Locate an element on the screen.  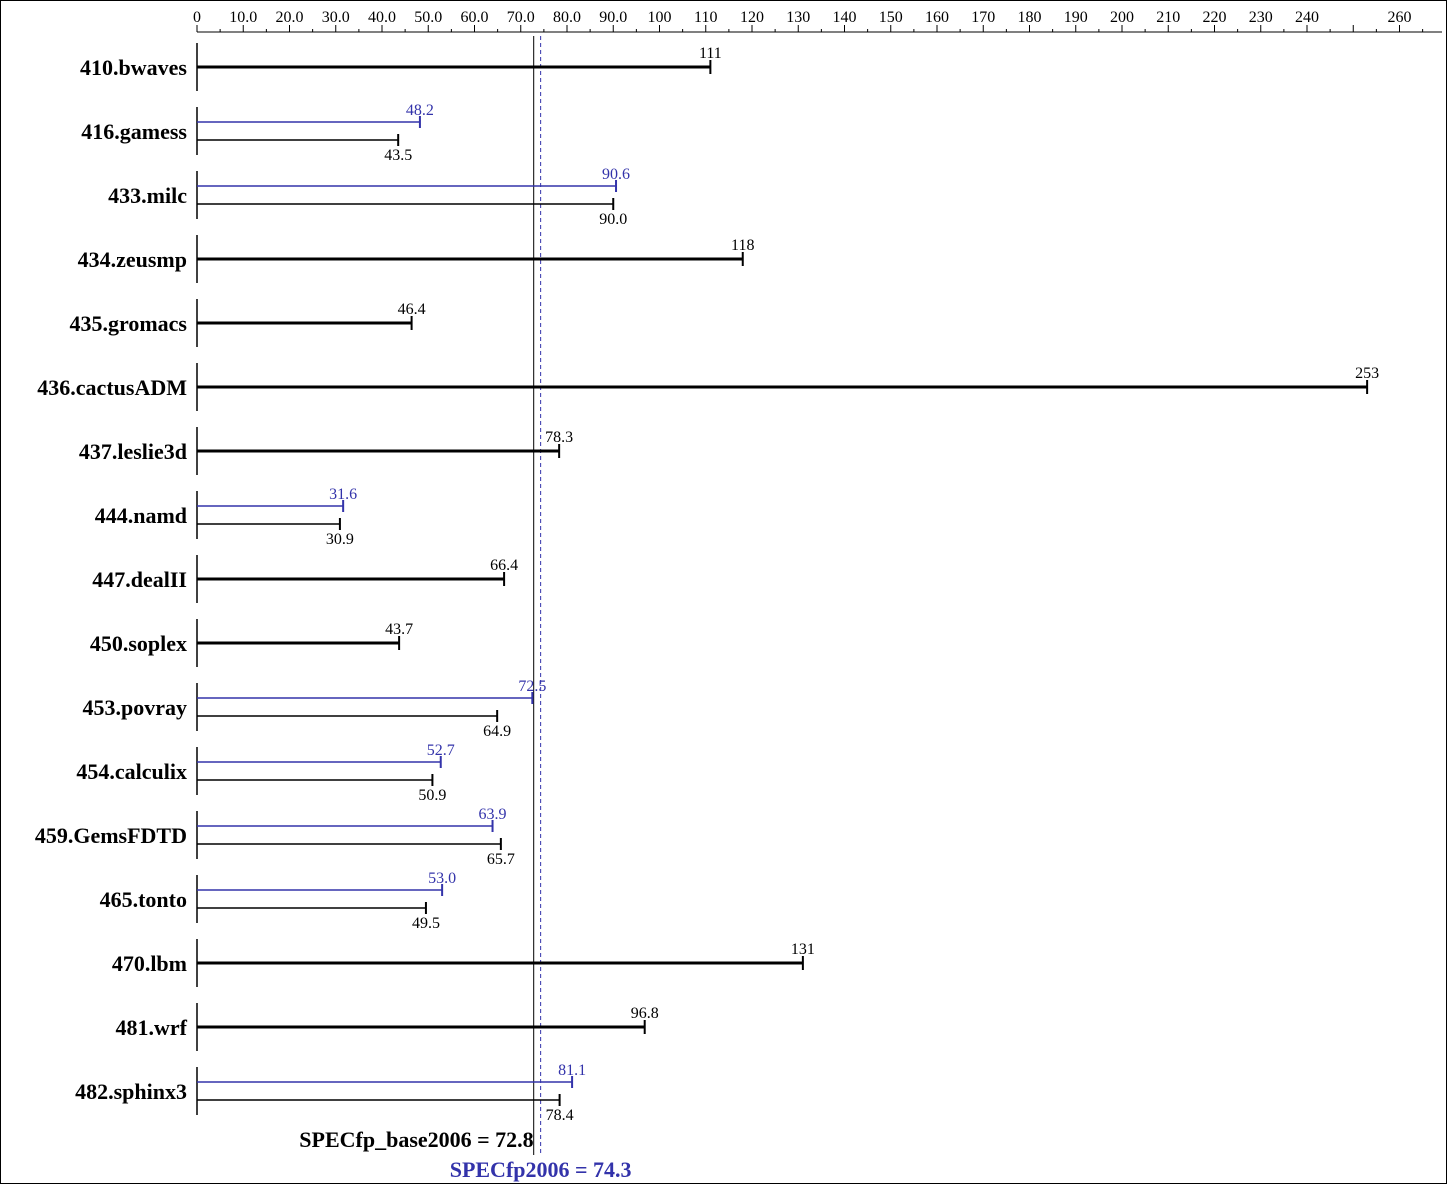
benchmark-label: 436.cactusADM is located at coordinates (112, 387).